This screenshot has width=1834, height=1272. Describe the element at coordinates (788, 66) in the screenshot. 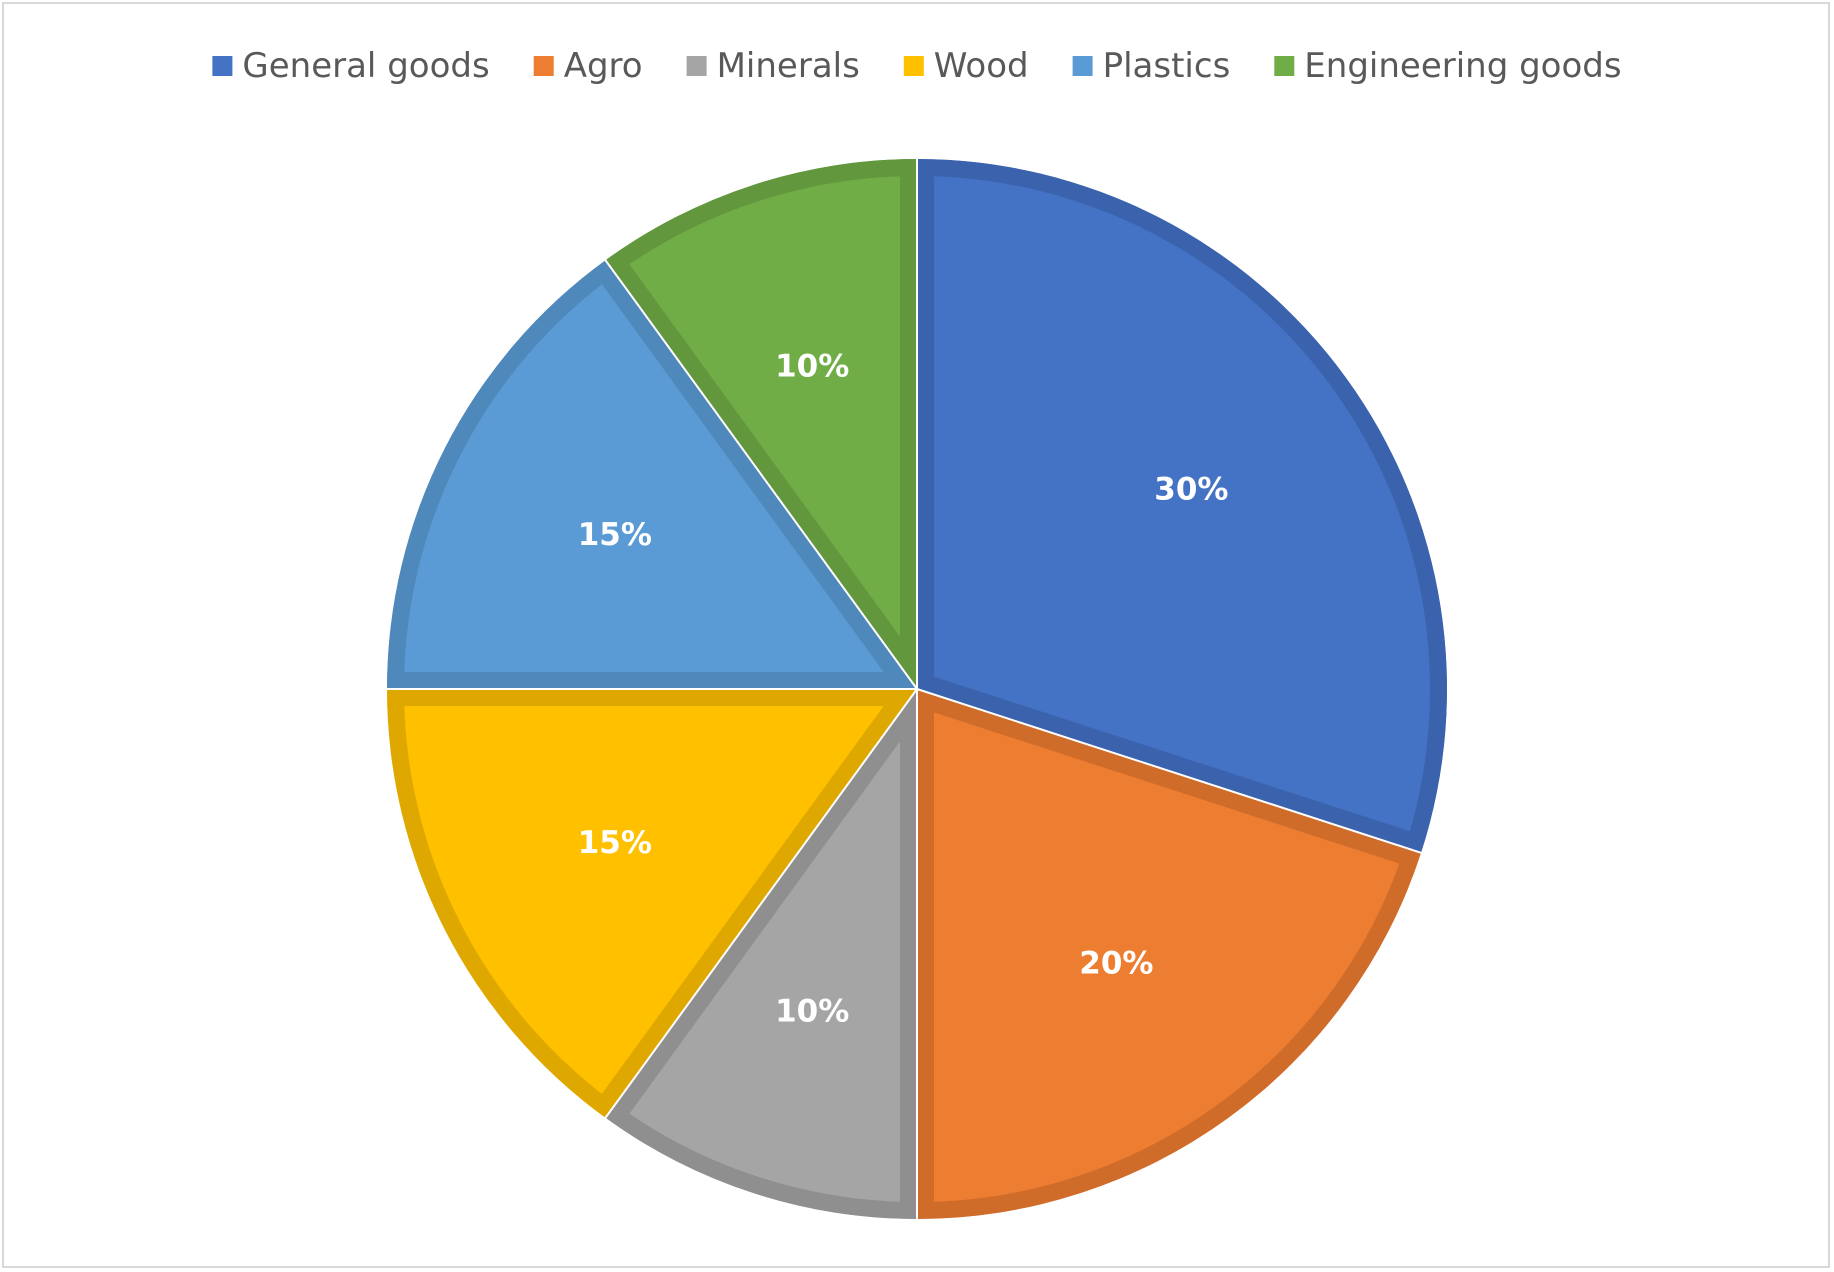

I see `legend-label: Minerals` at that location.